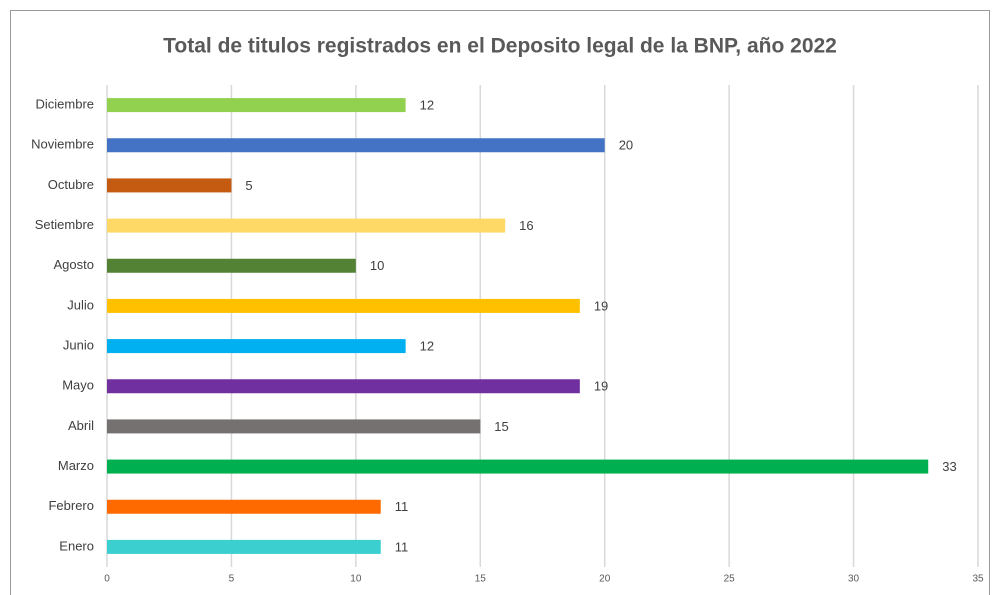  Describe the element at coordinates (64, 104) in the screenshot. I see `y-tick-label: Diciembre` at that location.